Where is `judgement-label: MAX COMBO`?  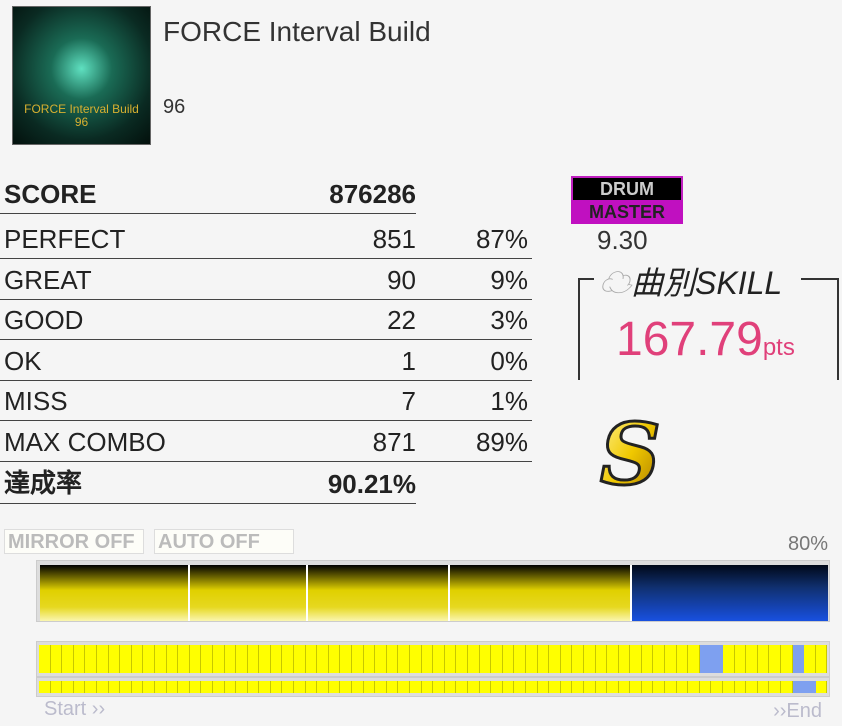
judgement-label: MAX COMBO is located at coordinates (85, 441).